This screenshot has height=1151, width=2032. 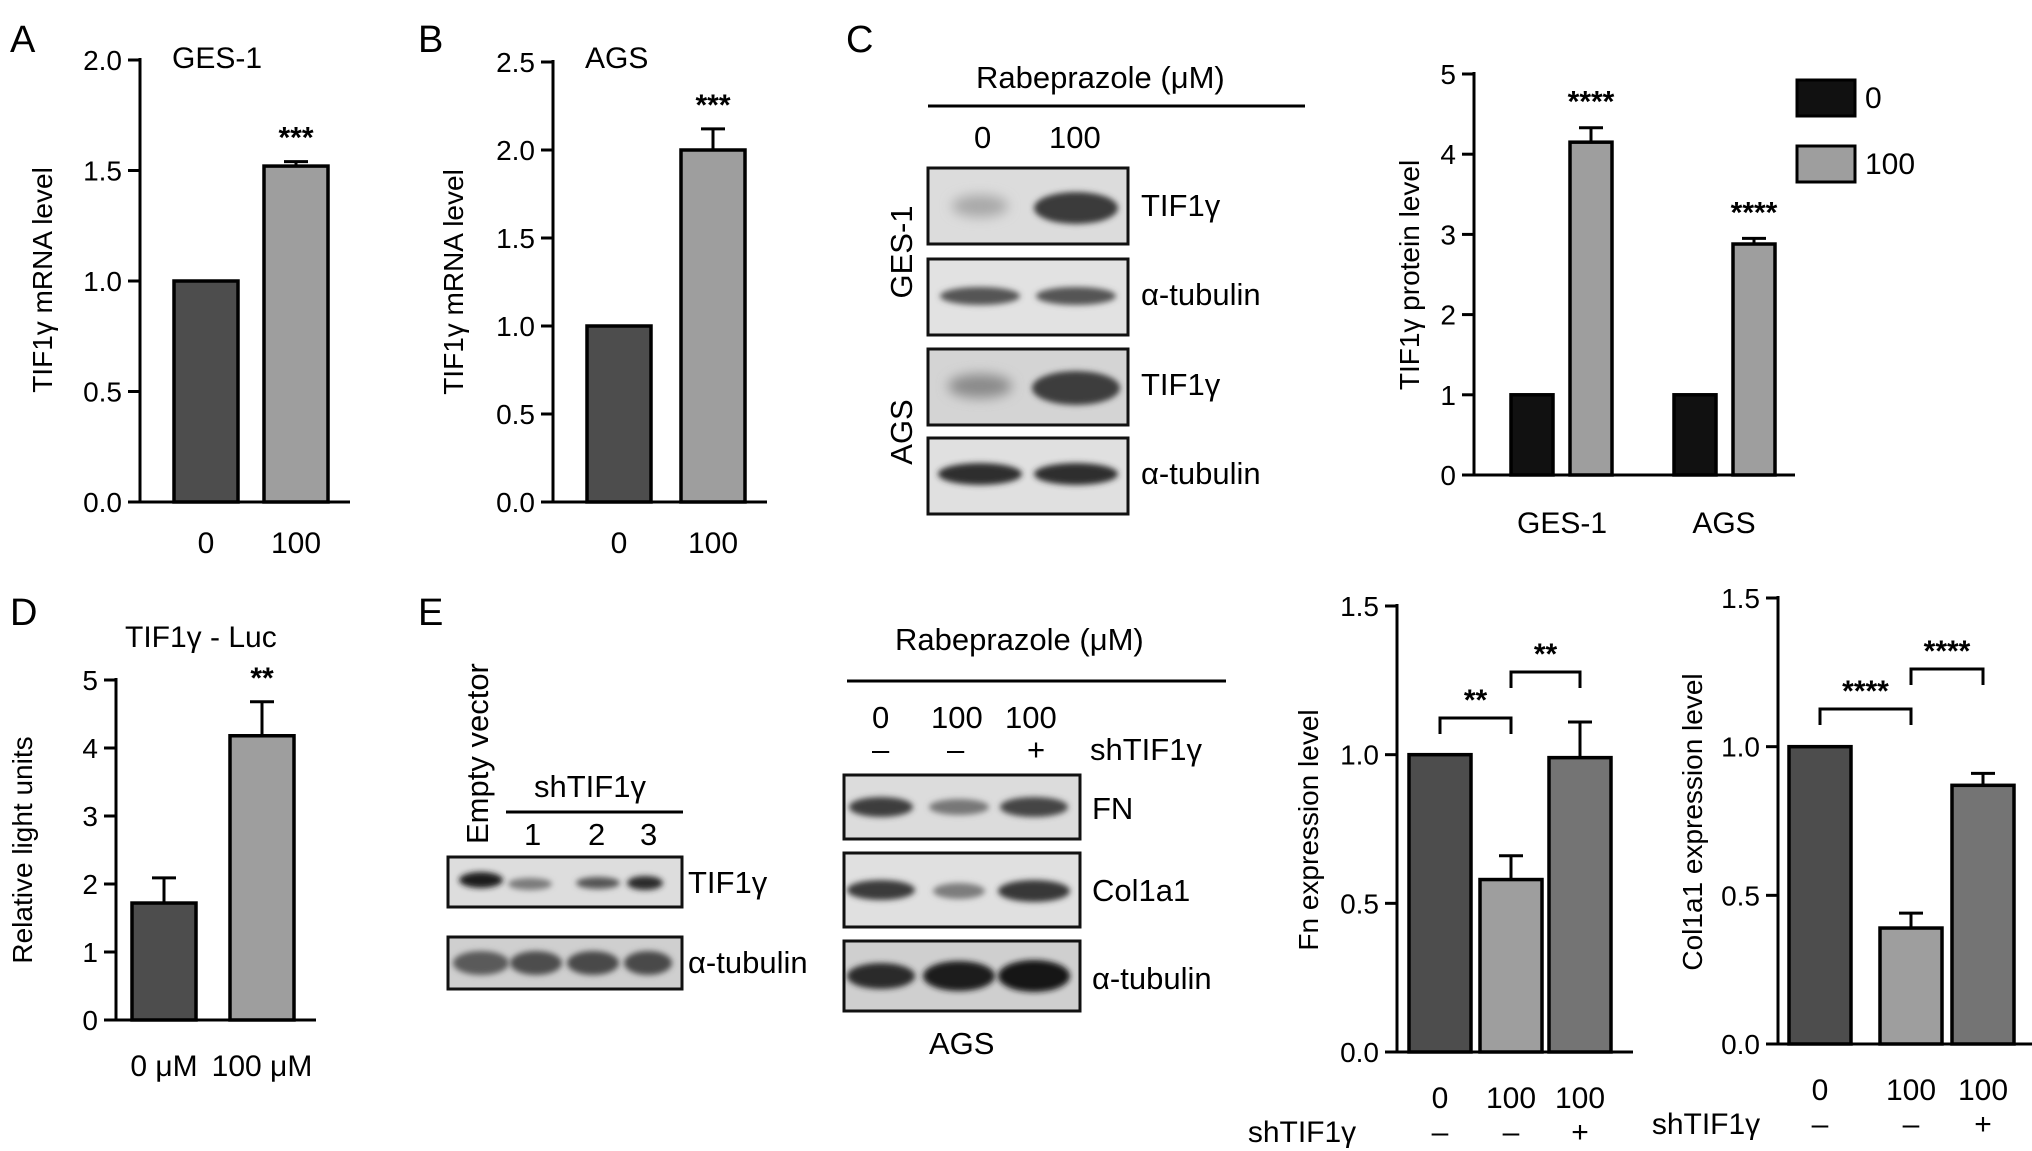 What do you see at coordinates (956, 749) in the screenshot?
I see `blot-e-right-sign-1: –` at bounding box center [956, 749].